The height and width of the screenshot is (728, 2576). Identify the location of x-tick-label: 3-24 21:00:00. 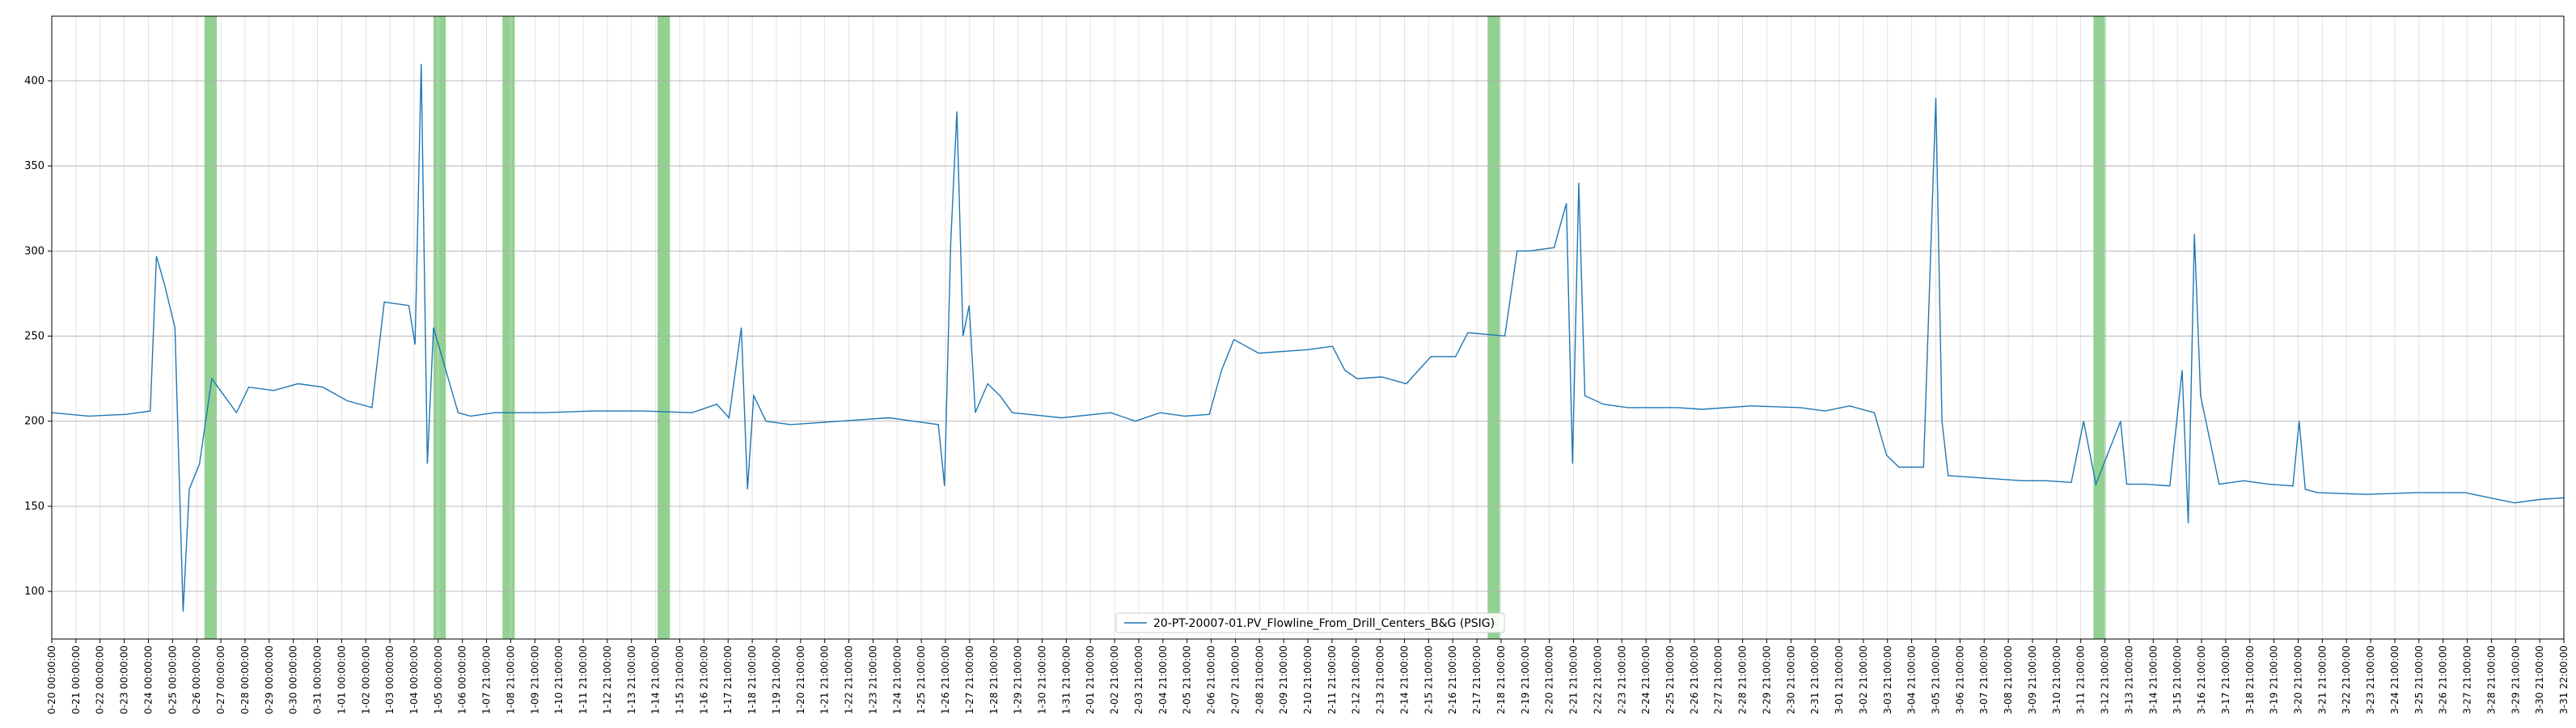
(2395, 680).